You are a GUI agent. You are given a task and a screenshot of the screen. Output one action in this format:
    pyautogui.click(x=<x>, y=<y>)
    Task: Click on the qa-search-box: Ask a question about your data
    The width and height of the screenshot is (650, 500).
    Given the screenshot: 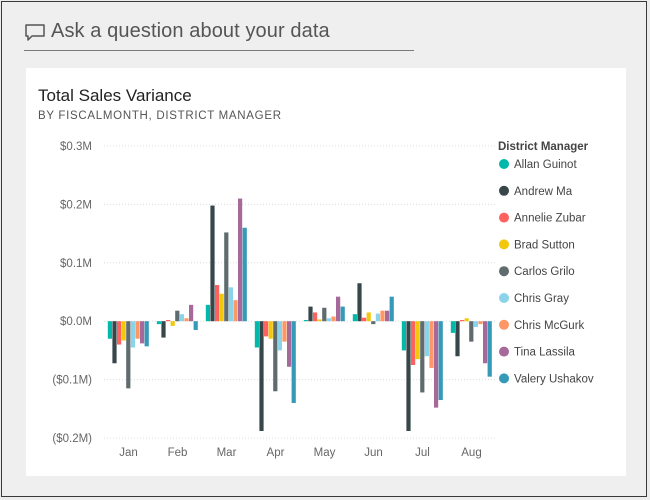 What is the action you would take?
    pyautogui.click(x=219, y=33)
    